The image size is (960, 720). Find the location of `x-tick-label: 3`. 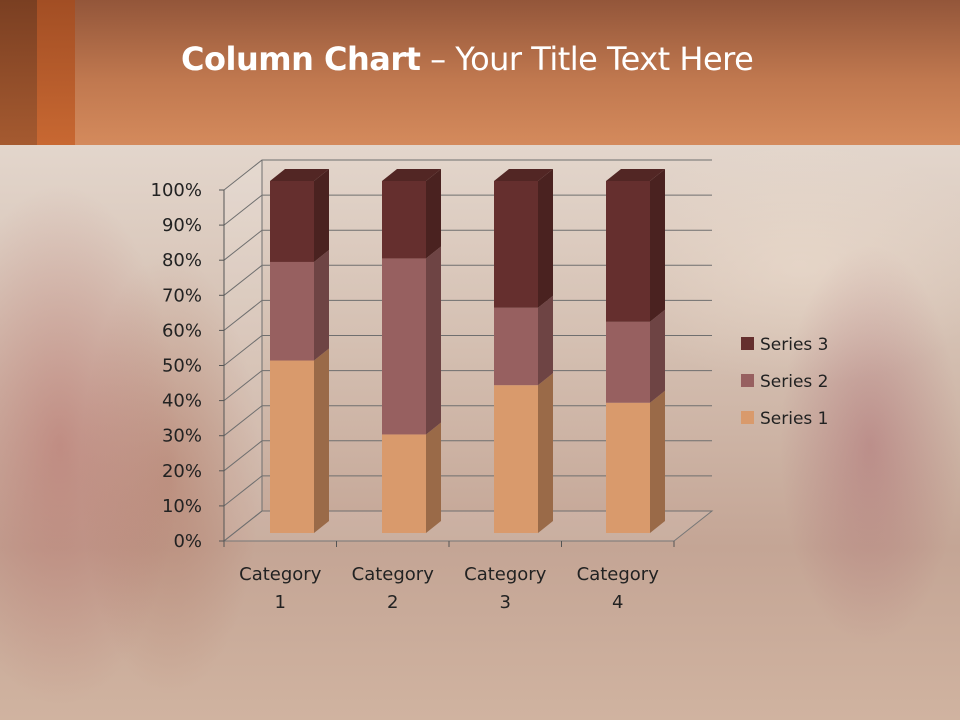

x-tick-label: 3 is located at coordinates (505, 602).